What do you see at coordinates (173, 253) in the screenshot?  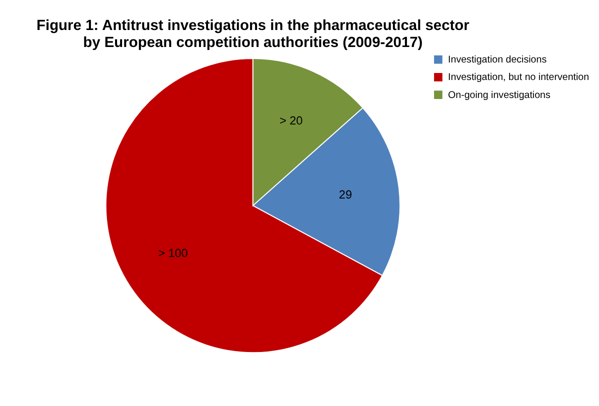 I see `data-label: > 100` at bounding box center [173, 253].